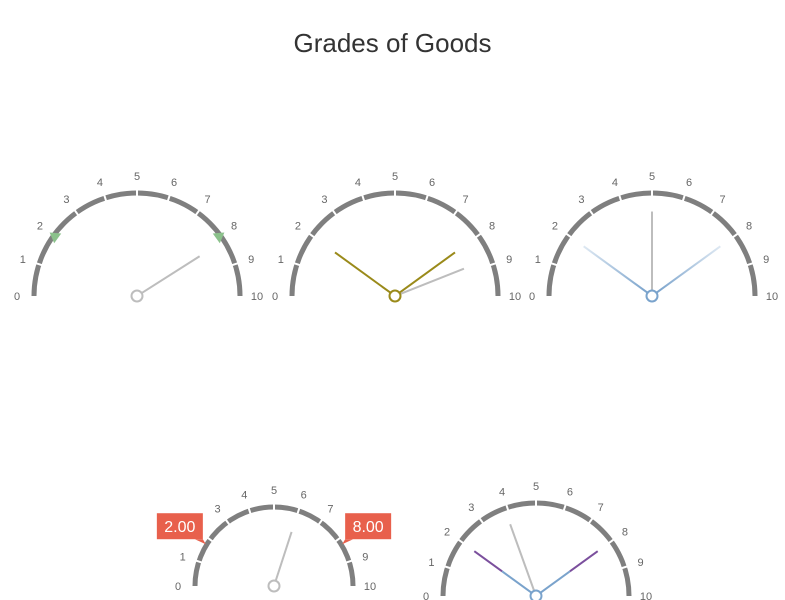 Image resolution: width=785 pixels, height=600 pixels. I want to click on gauge-1: 0 1 2 3 4 5 6 7 8 9 10, so click(138, 237).